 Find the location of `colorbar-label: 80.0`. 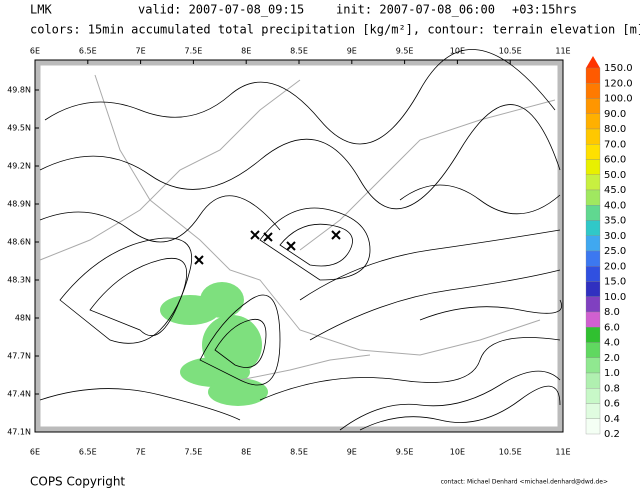

colorbar-label: 80.0 is located at coordinates (615, 129).